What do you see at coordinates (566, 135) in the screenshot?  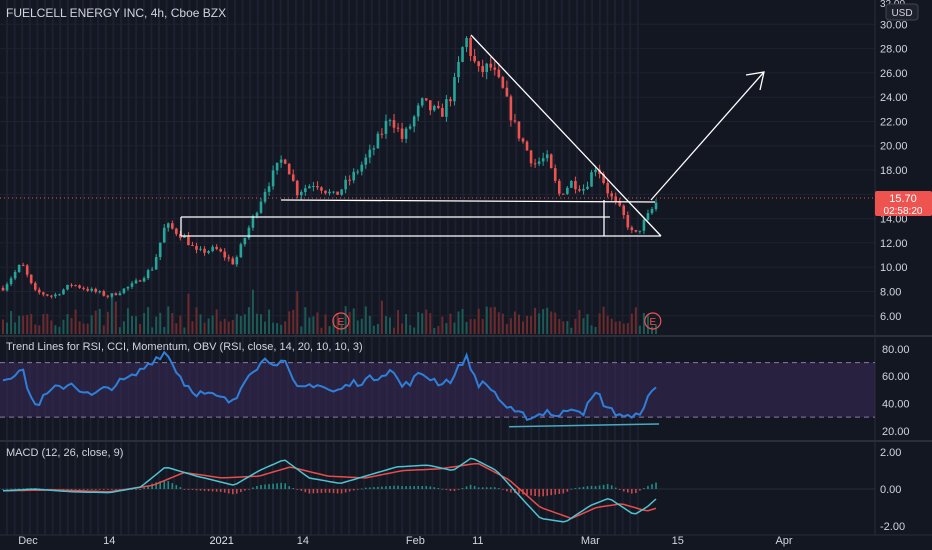 I see `triangle-downtrend-line` at bounding box center [566, 135].